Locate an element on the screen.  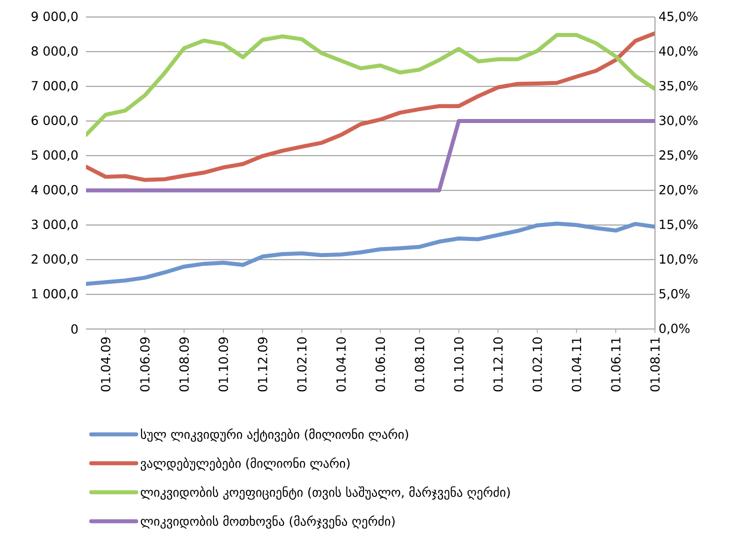
x-tick-label: 01.04.11 is located at coordinates (577, 365).